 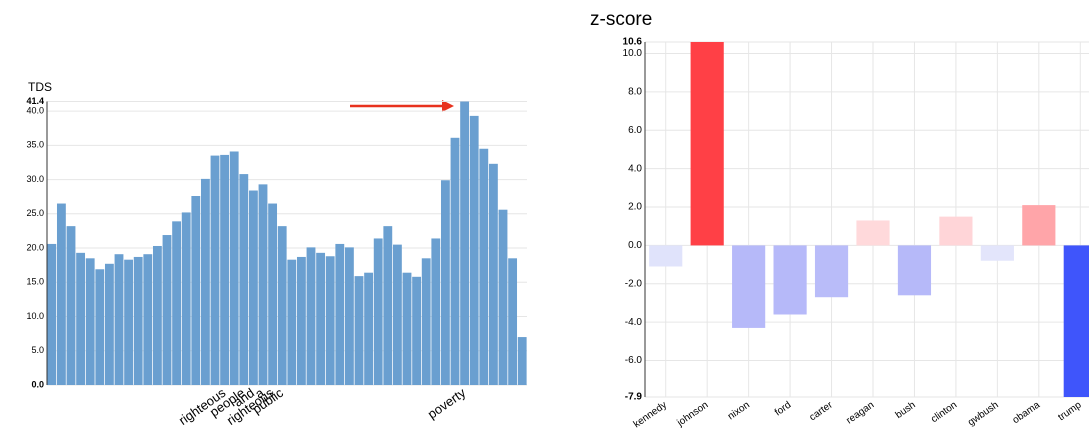 What do you see at coordinates (635, 92) in the screenshot?
I see `y-tick-label: 8.0` at bounding box center [635, 92].